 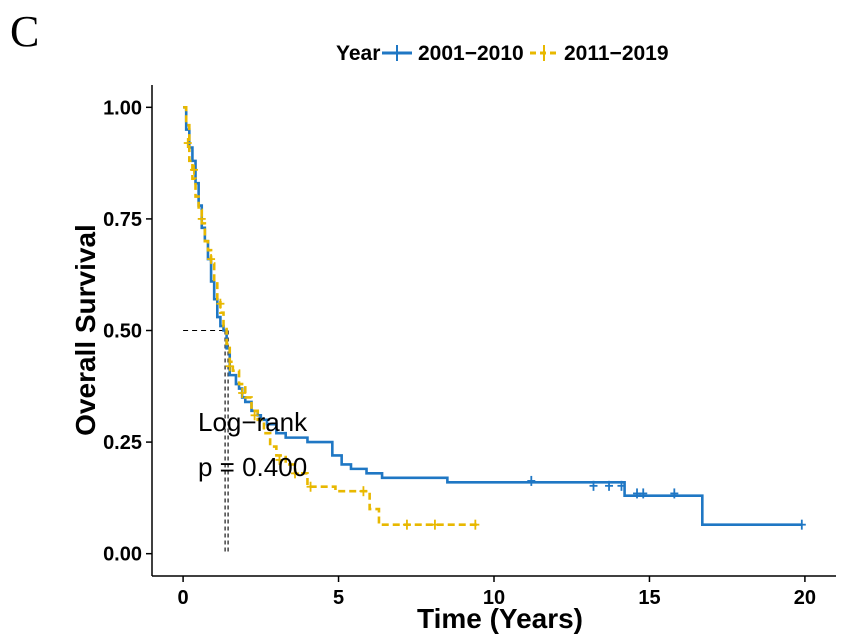 I want to click on p-value-label: p = 0.400, so click(x=252, y=467).